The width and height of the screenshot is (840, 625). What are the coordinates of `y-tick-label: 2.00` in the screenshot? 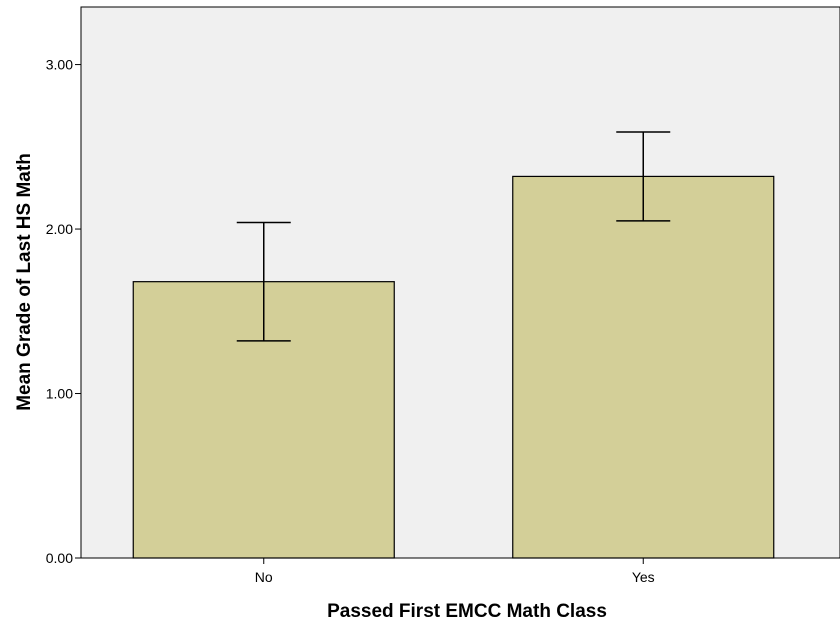 It's located at (59, 229).